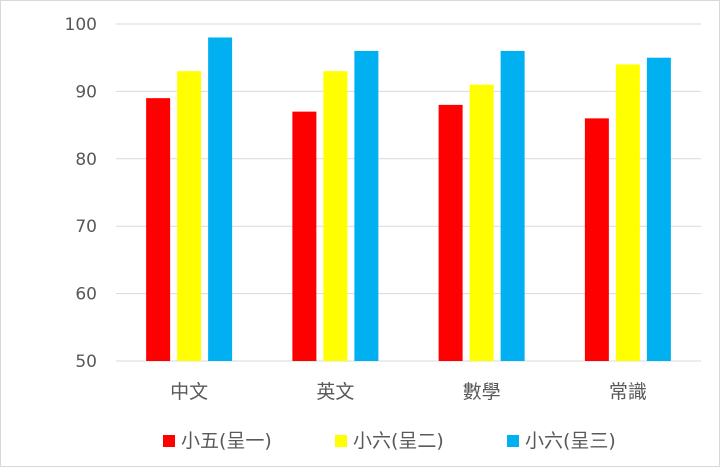 The image size is (720, 467). Describe the element at coordinates (304, 236) in the screenshot. I see `bar-英文-小五(呈一)` at that location.